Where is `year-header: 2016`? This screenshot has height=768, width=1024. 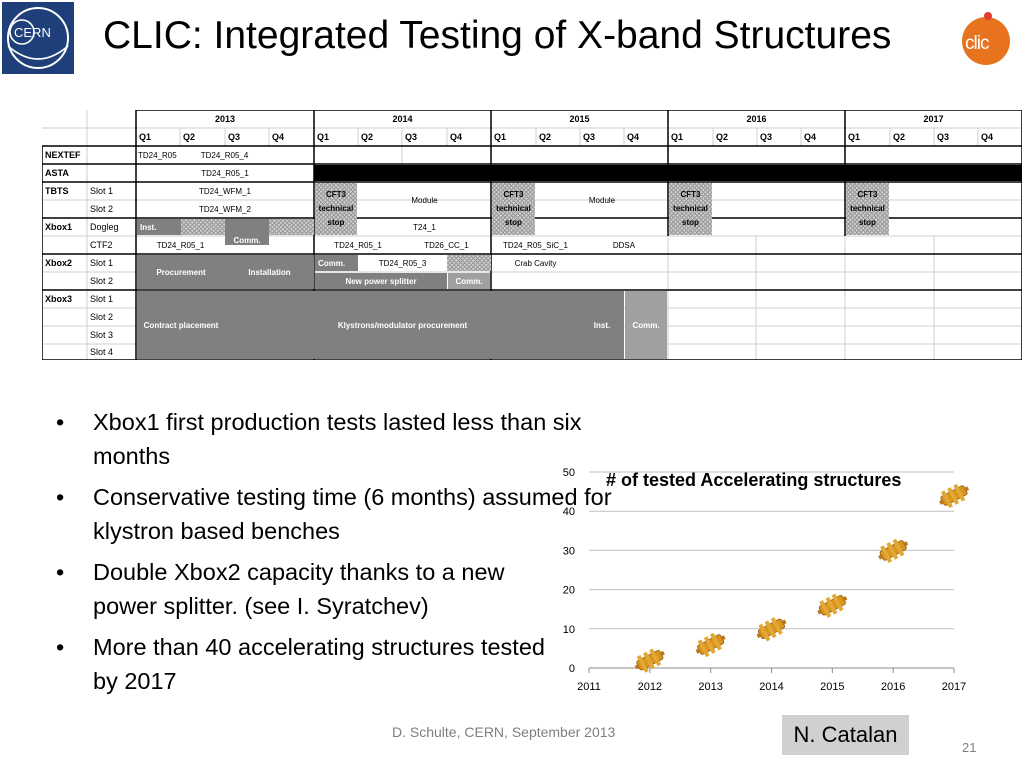
year-header: 2016 is located at coordinates (756, 119).